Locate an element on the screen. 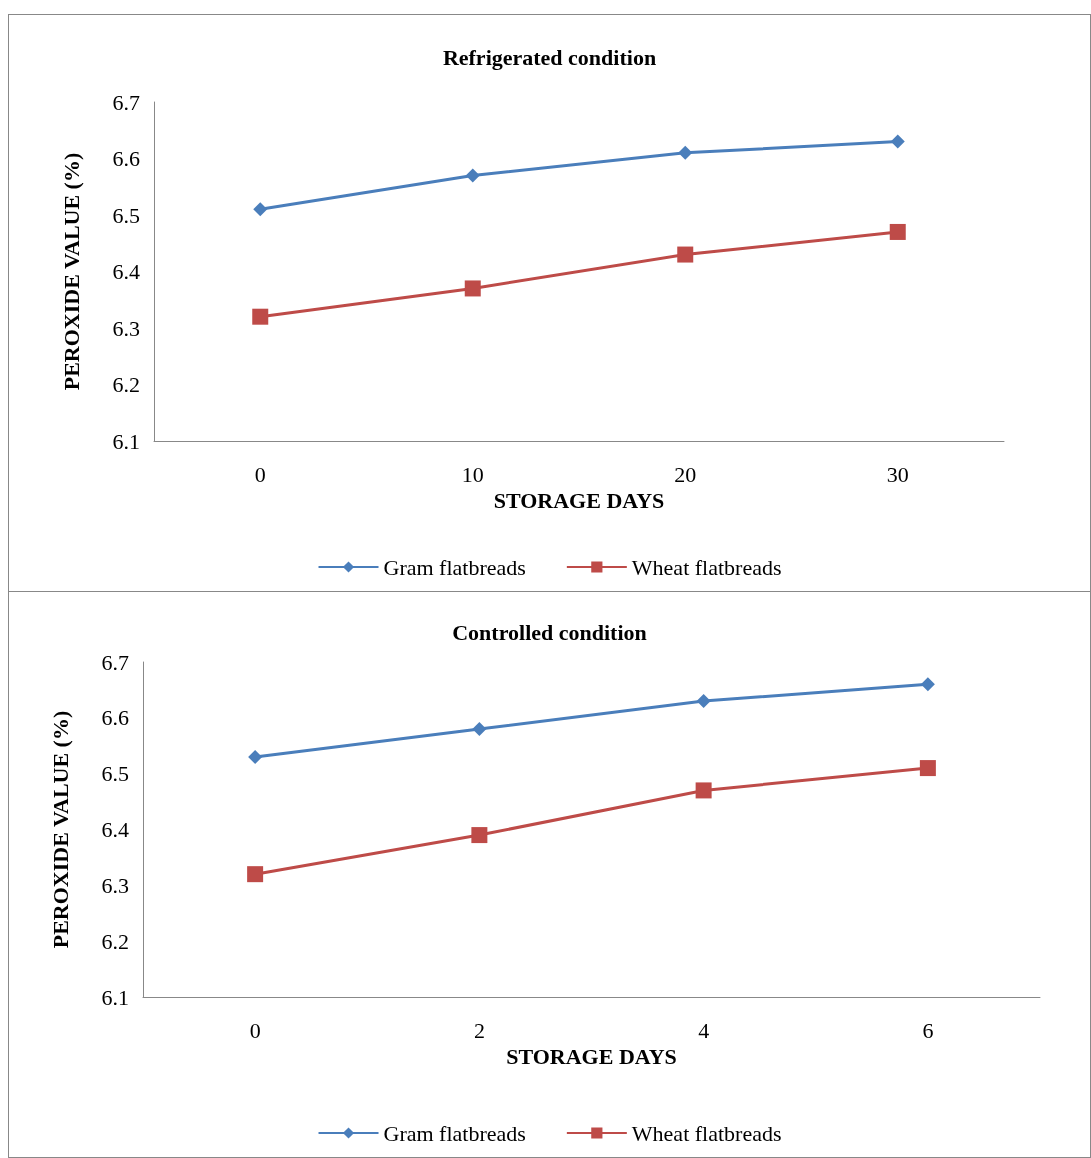 This screenshot has width=1091, height=1158. chart-title: Controlled condition is located at coordinates (549, 632).